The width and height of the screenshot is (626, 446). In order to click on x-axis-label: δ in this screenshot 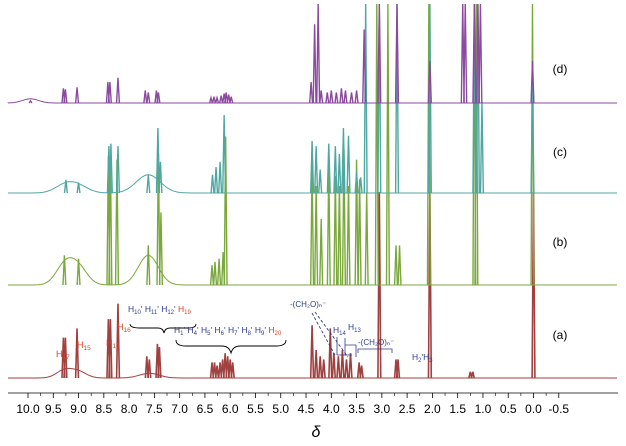, I will do `click(317, 432)`.